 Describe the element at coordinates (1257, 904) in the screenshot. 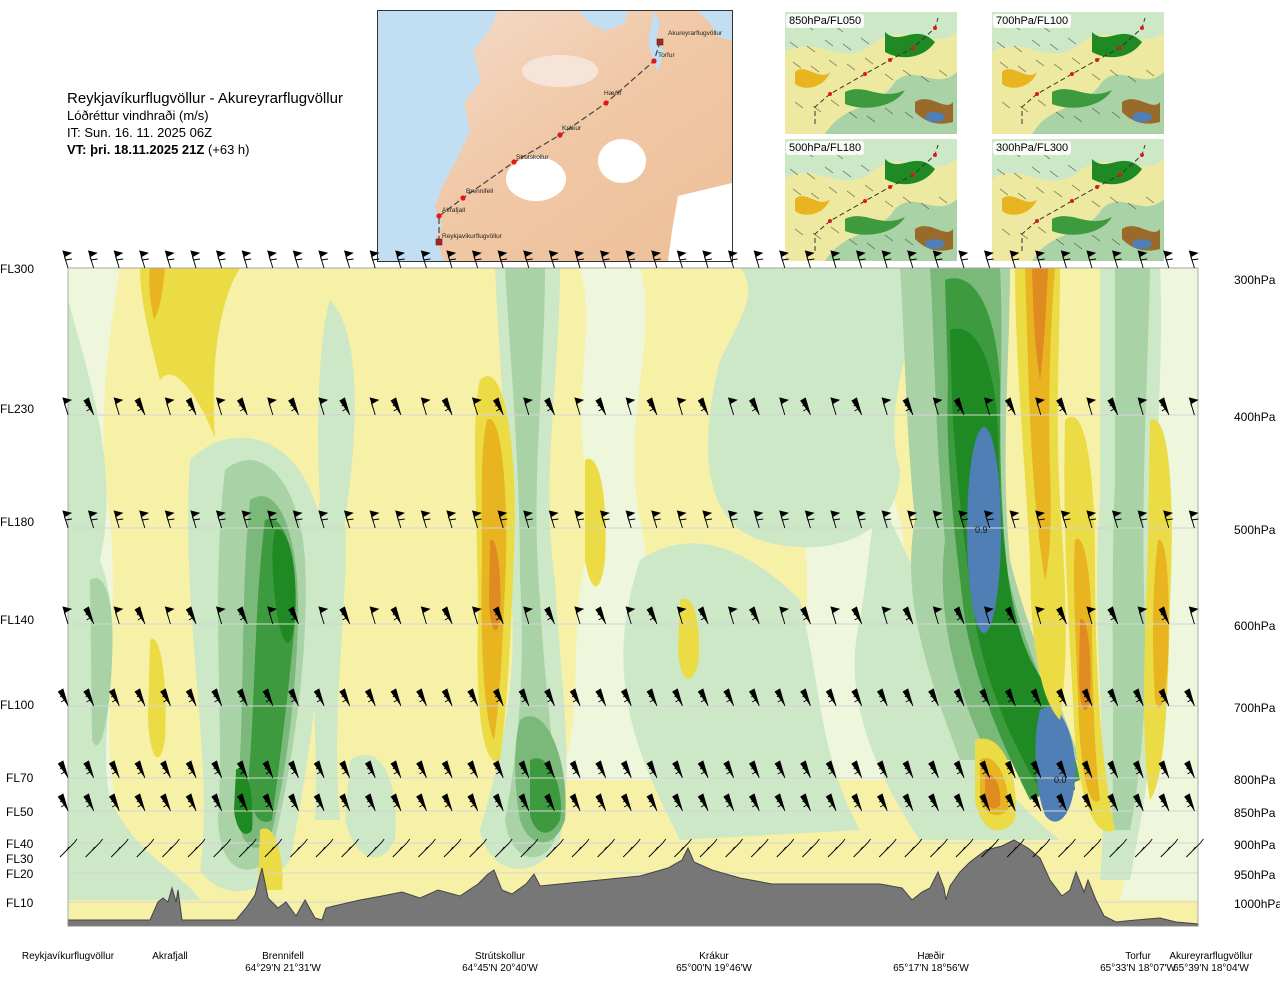

I see `hpa-label-1000: 1000hPa` at that location.